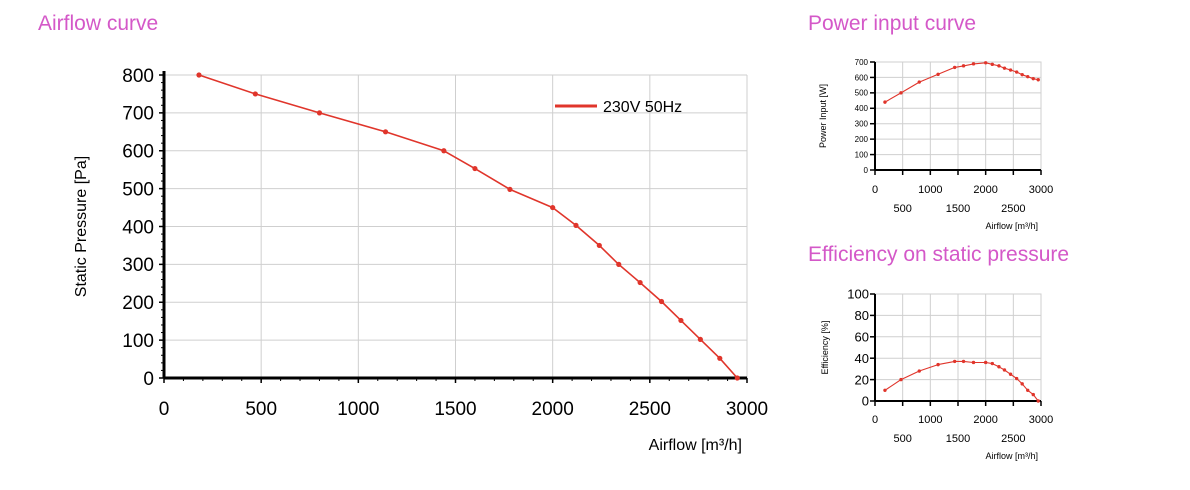 Image resolution: width=1190 pixels, height=490 pixels. Describe the element at coordinates (958, 439) in the screenshot. I see `eff-x-tick-label: 1500` at that location.